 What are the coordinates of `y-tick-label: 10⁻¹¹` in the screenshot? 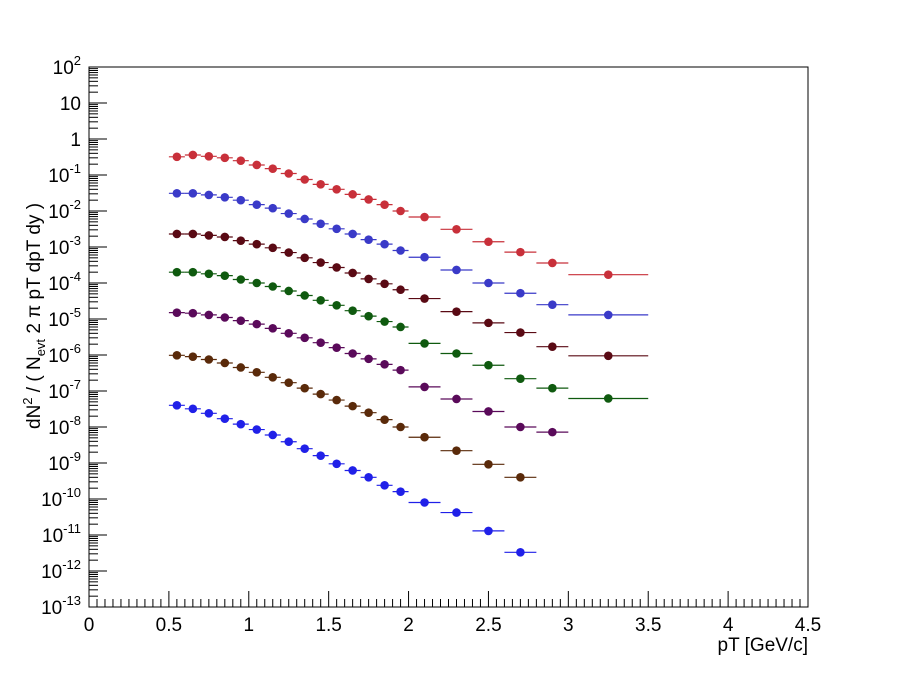 It's located at (61, 534).